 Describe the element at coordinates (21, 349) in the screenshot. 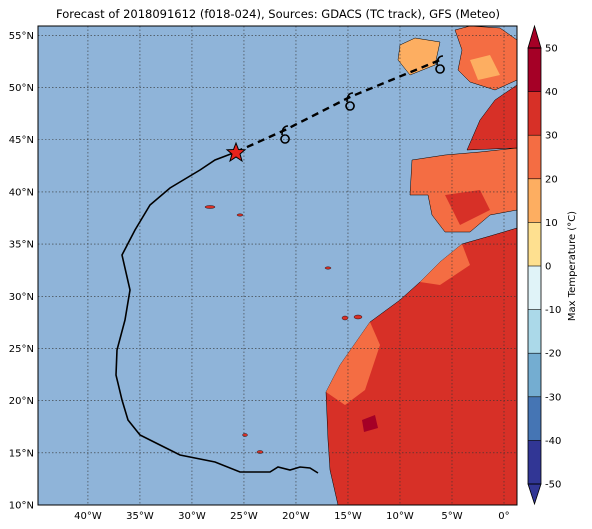

I see `y-tick-label: 25°N` at that location.